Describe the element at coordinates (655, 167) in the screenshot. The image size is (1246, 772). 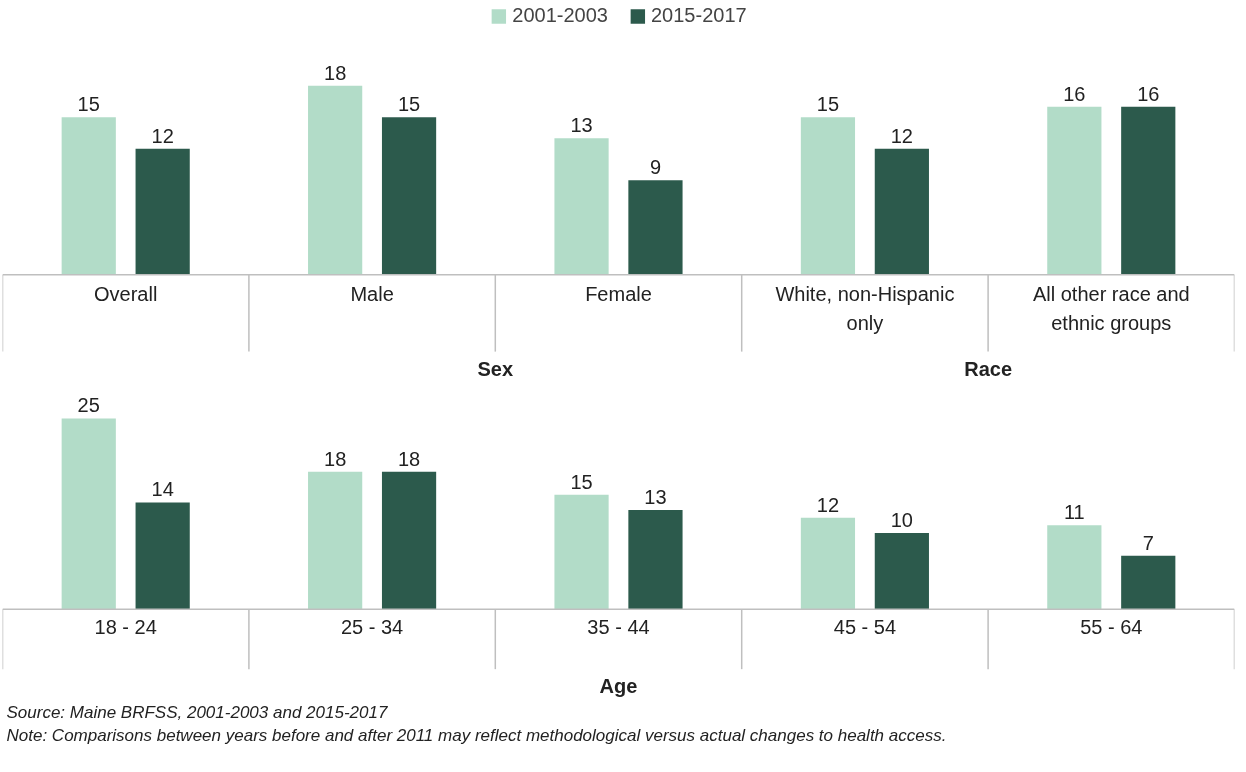
I see `data-label: 9` at that location.